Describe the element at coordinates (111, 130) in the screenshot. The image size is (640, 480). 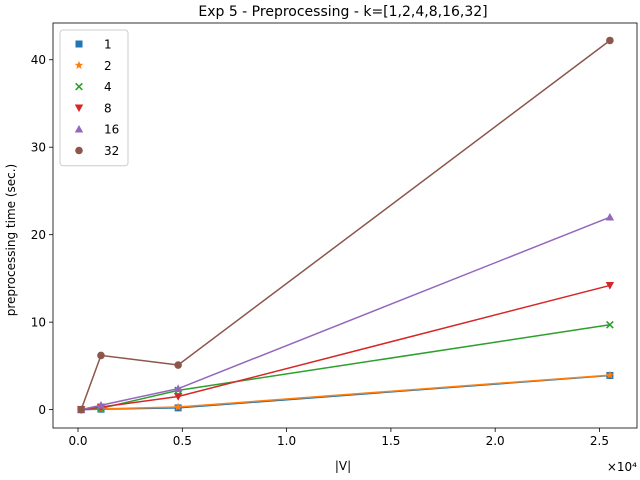
I see `legend-label-16: 16` at that location.